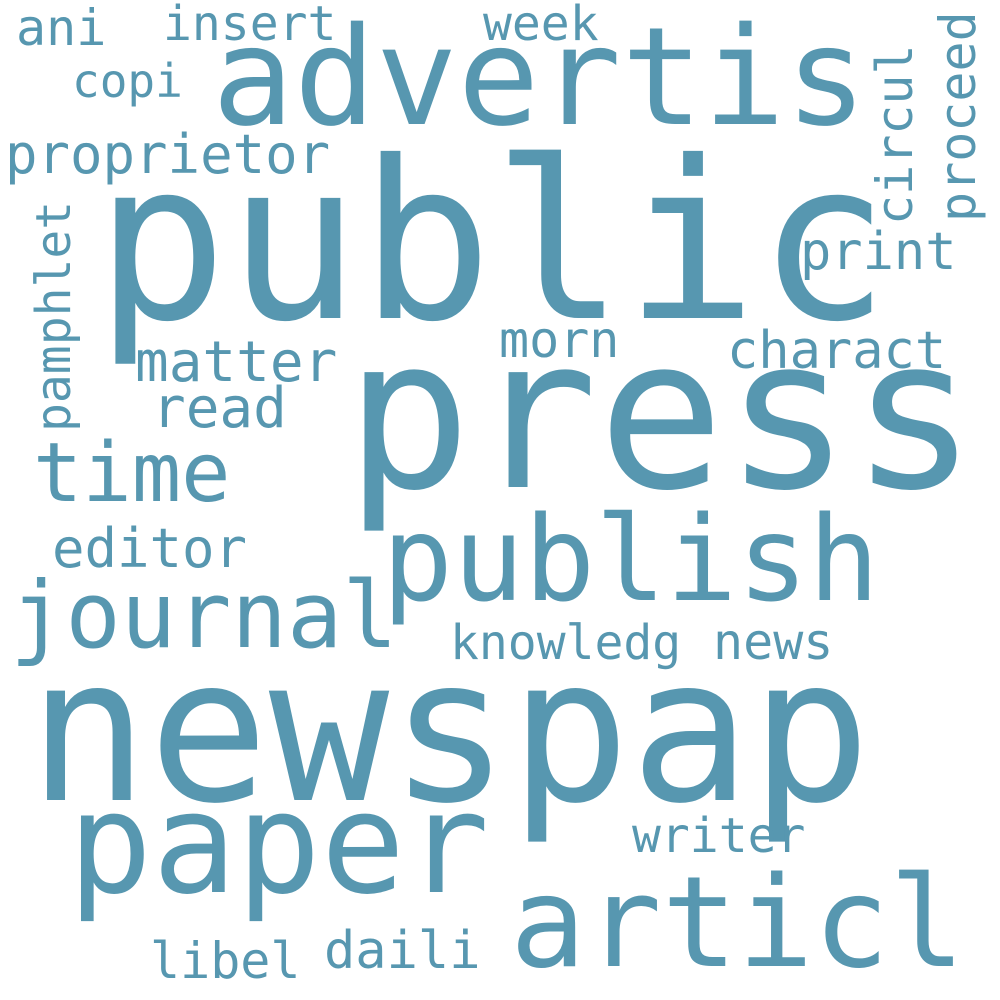  I want to click on word-proceed: proceed, so click(958, 116).